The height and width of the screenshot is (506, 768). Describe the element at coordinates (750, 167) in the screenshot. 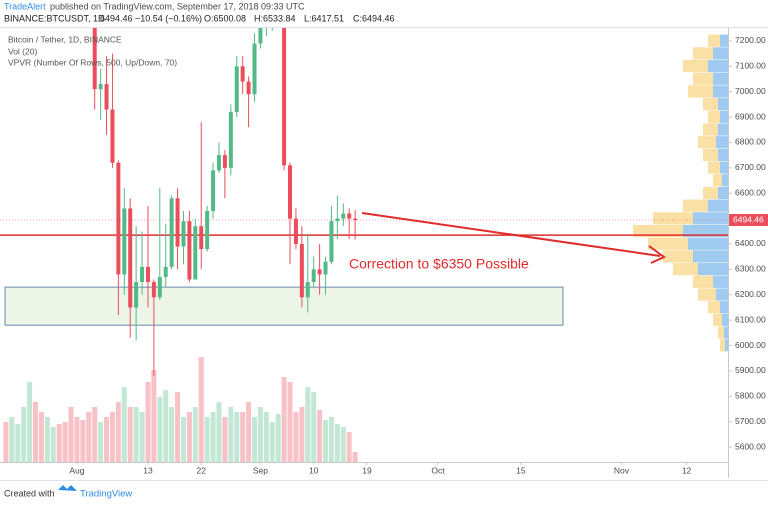

I see `y-tick-label: 6700.00` at that location.